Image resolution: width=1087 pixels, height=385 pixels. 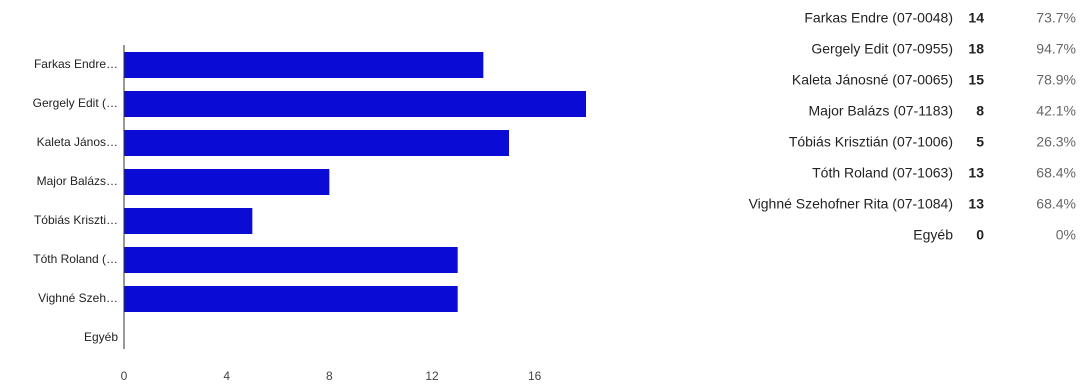 What do you see at coordinates (881, 111) in the screenshot?
I see `row-name: Major Balázs (07-1183)` at bounding box center [881, 111].